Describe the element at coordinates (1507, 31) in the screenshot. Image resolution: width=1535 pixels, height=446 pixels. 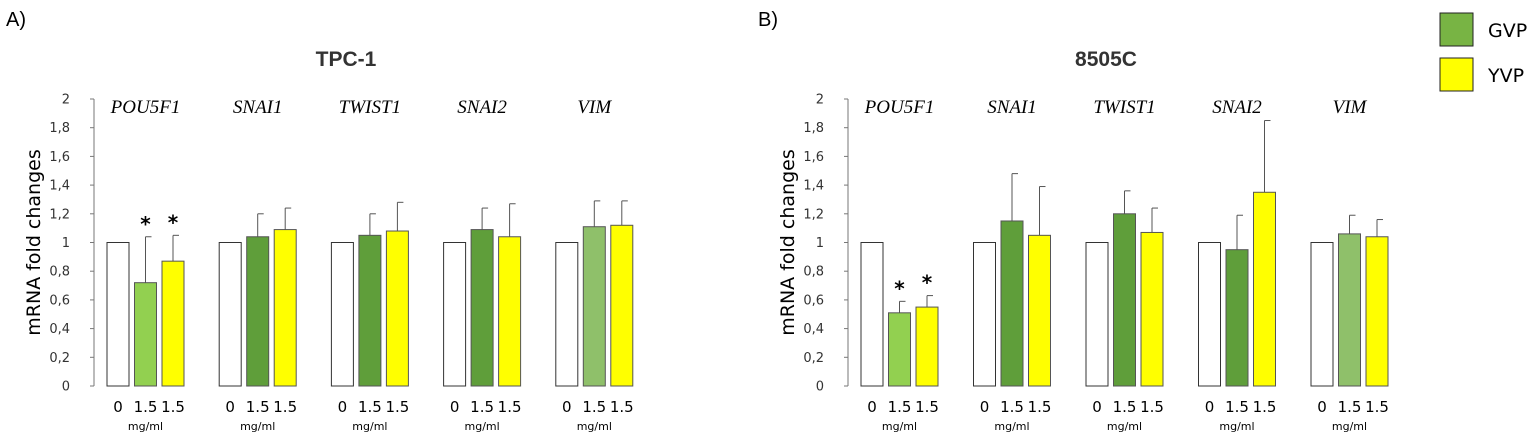
I see `legend-label-gvp: GVP` at that location.